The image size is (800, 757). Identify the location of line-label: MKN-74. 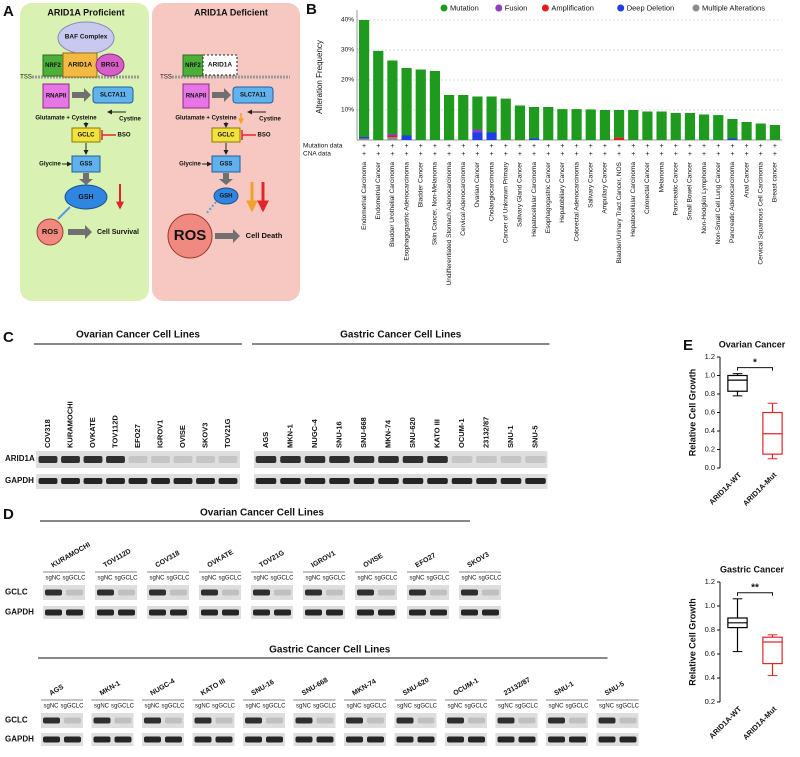
(364, 687).